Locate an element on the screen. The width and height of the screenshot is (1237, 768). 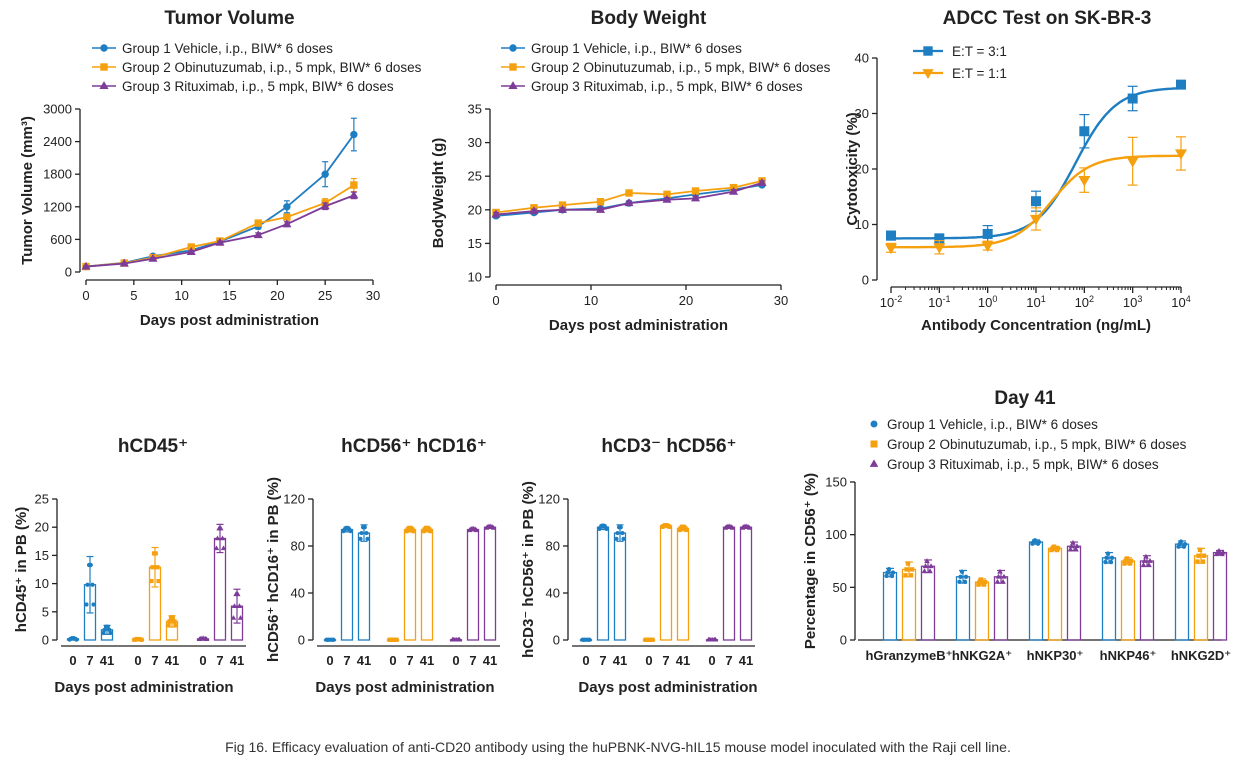
y-tick-label: 120 is located at coordinates (549, 499).